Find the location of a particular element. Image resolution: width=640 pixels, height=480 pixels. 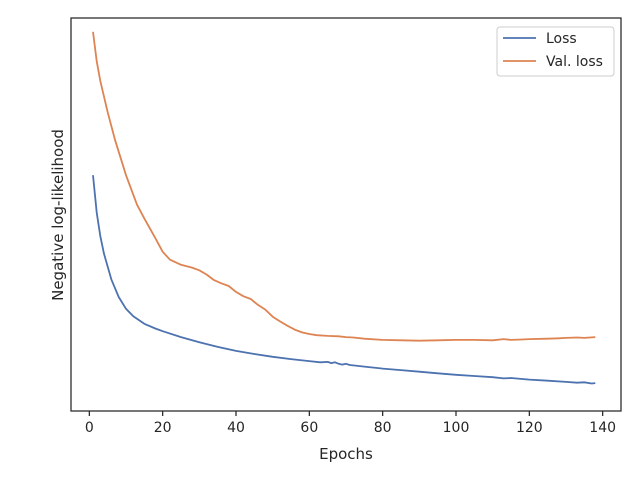

x-tick-label: 0 is located at coordinates (89, 428).